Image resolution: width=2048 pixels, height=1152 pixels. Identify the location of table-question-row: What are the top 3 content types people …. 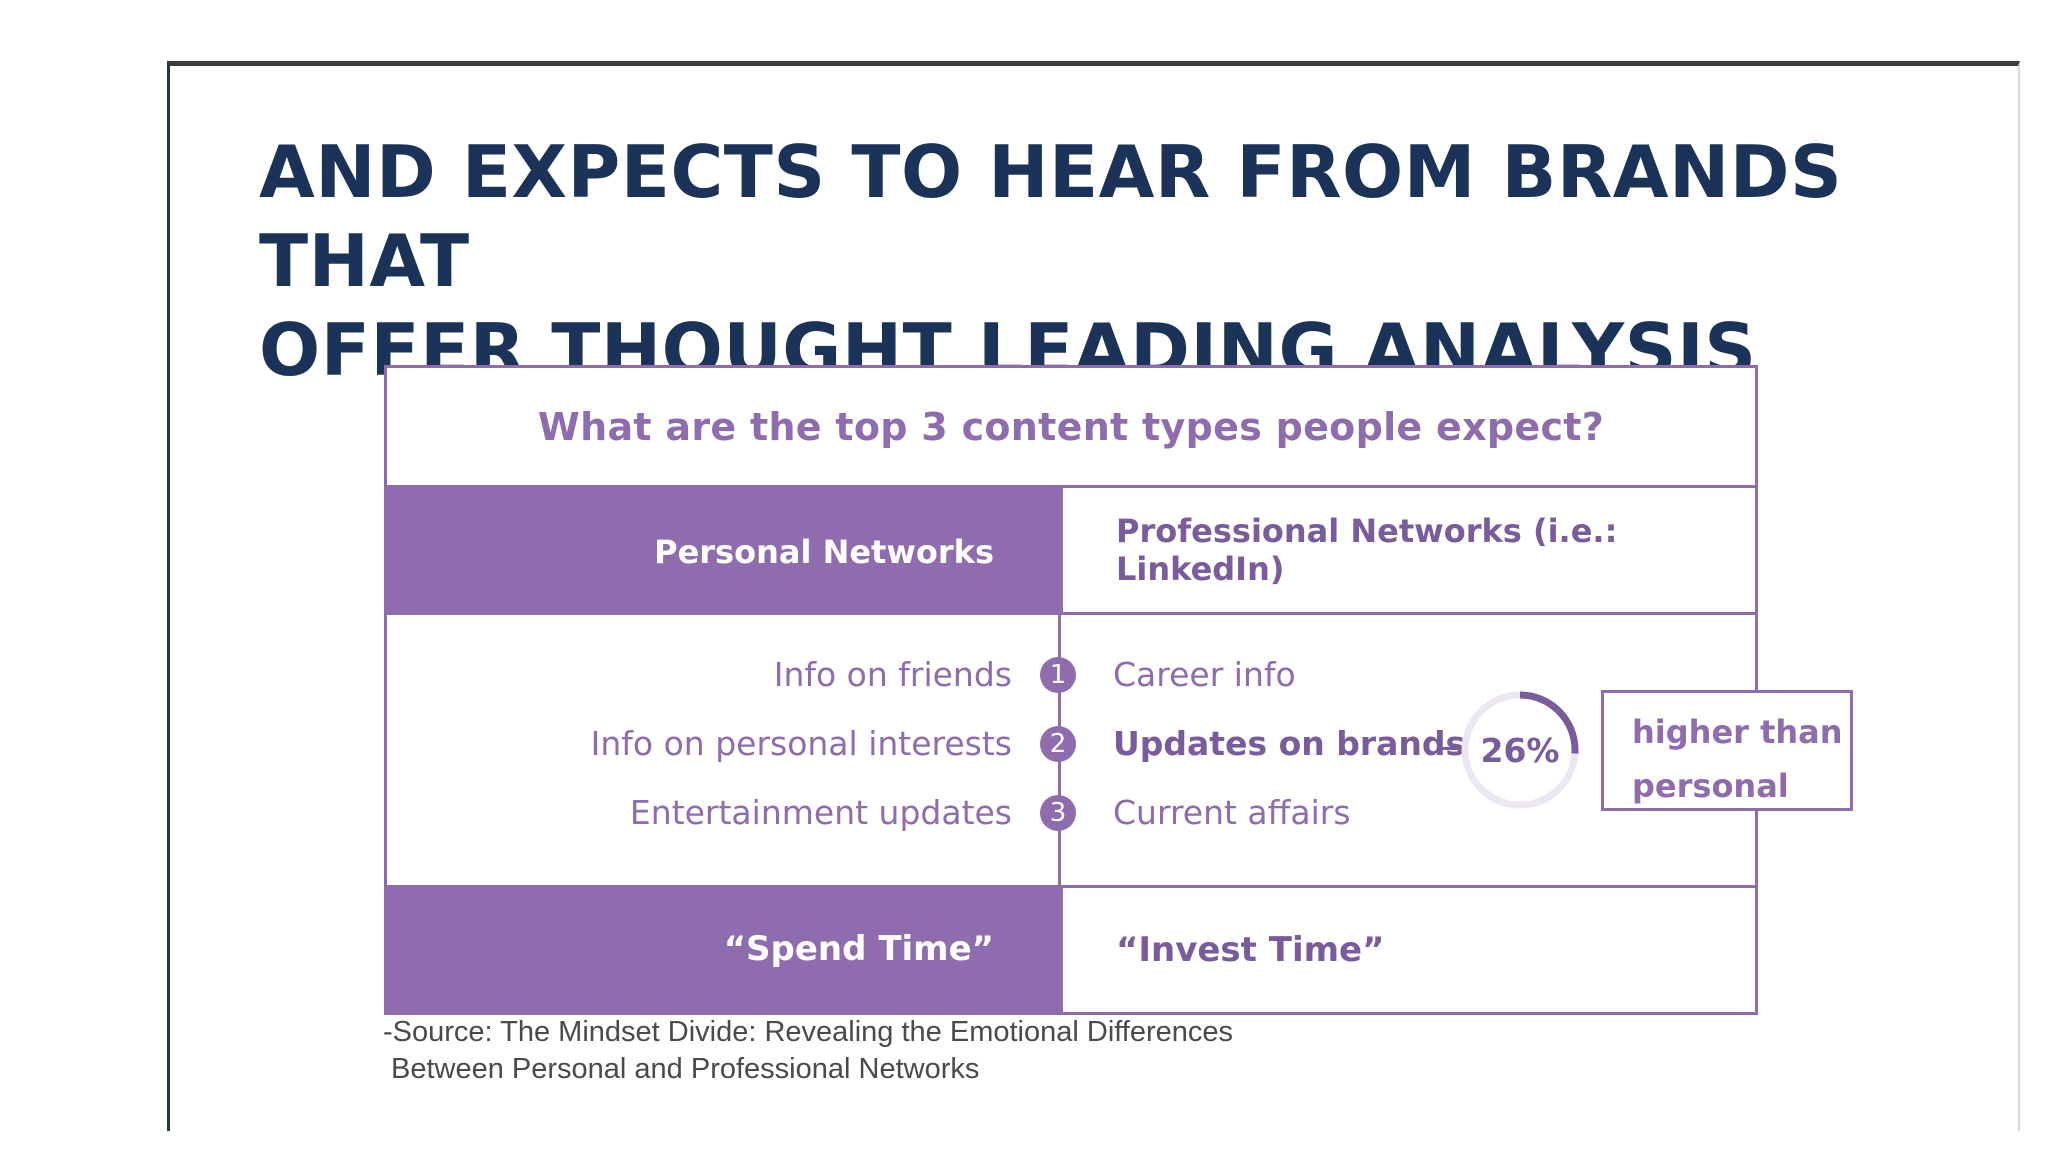
(1071, 428).